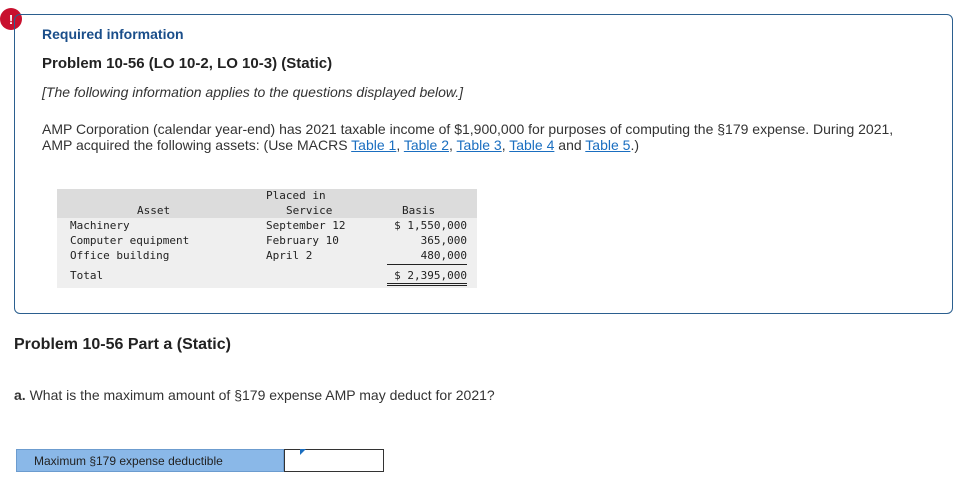  What do you see at coordinates (302, 240) in the screenshot?
I see `table-row-placed: February 10` at bounding box center [302, 240].